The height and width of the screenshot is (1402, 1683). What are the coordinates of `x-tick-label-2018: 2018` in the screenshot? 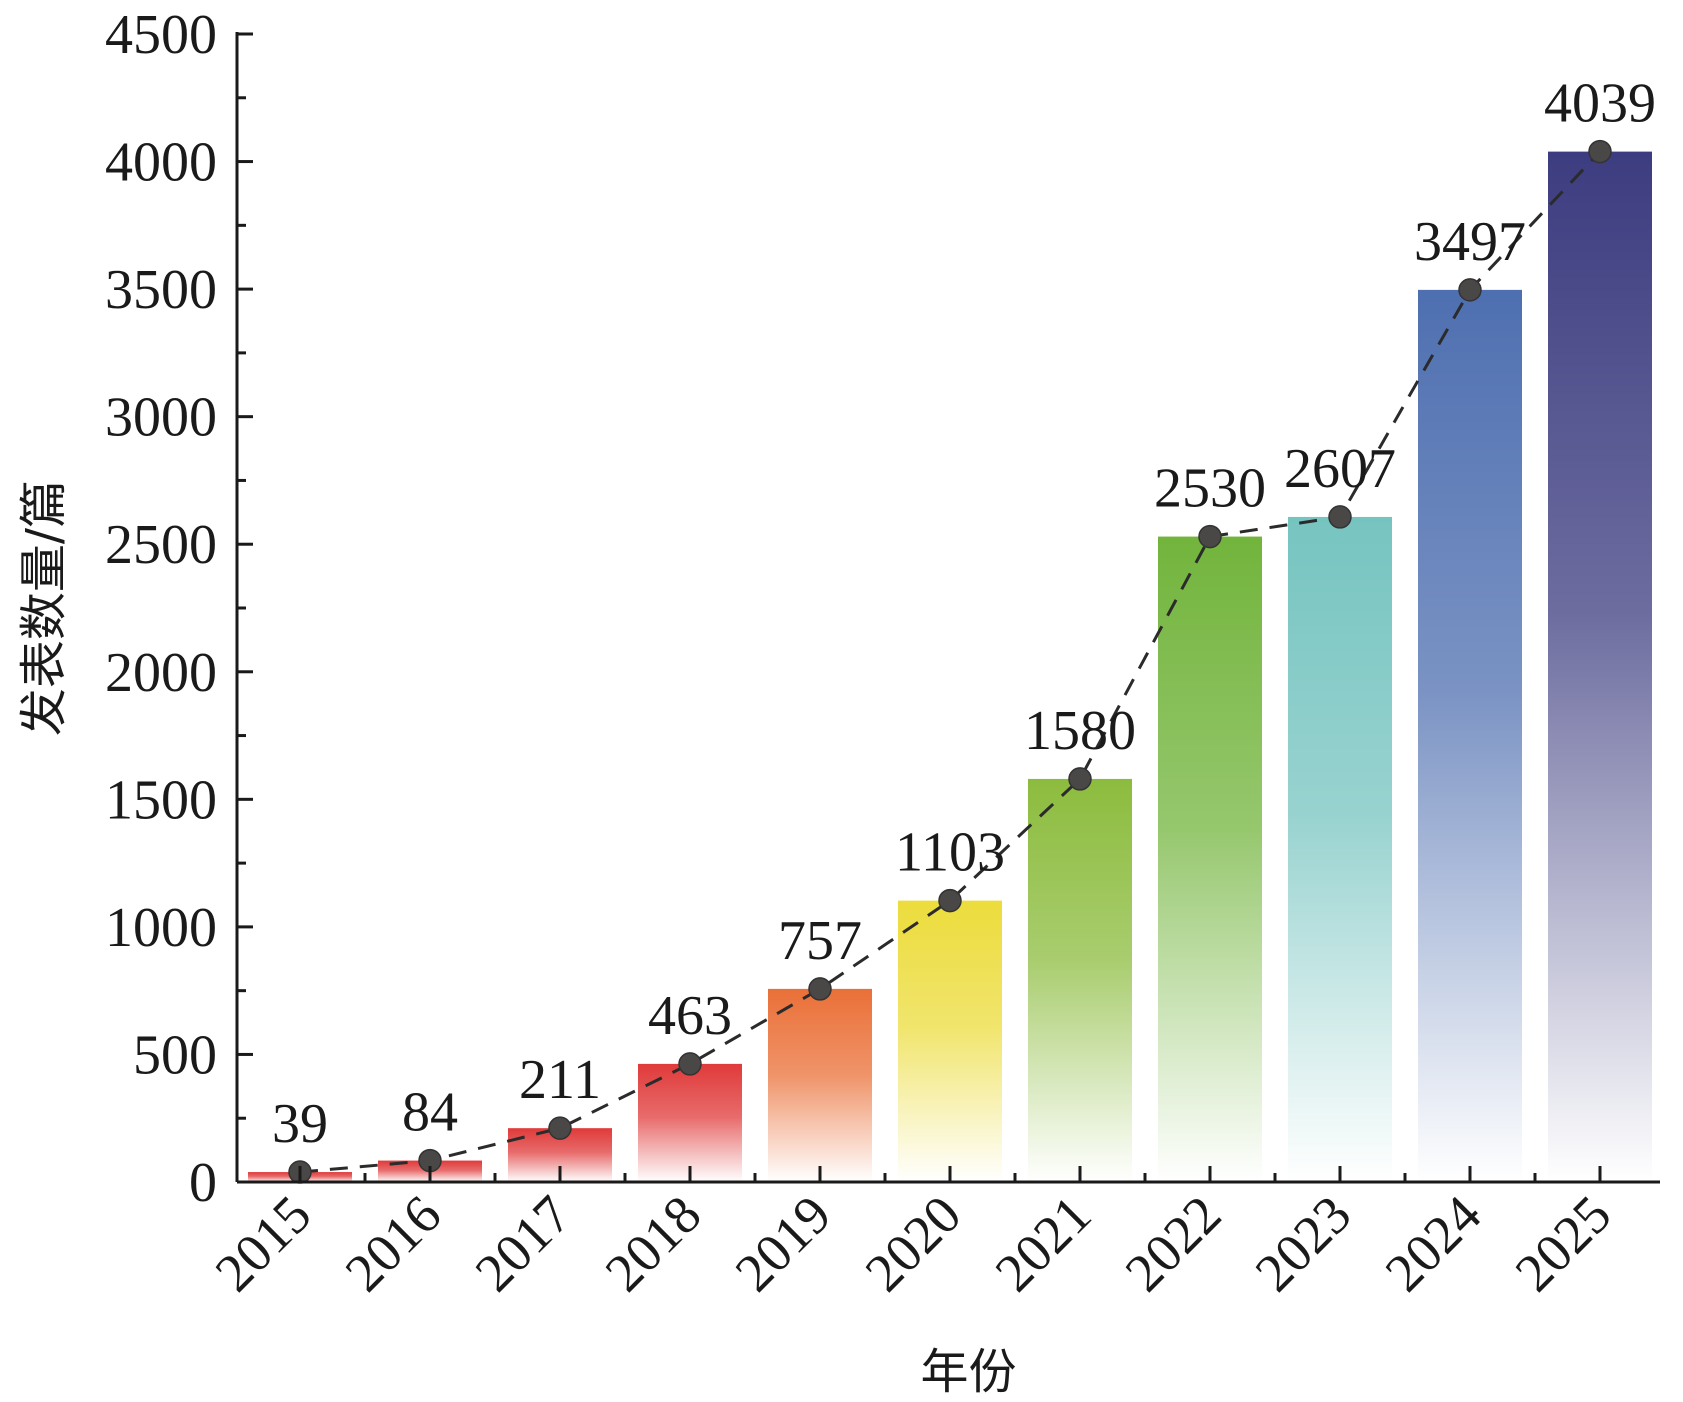 It's located at (653, 1243).